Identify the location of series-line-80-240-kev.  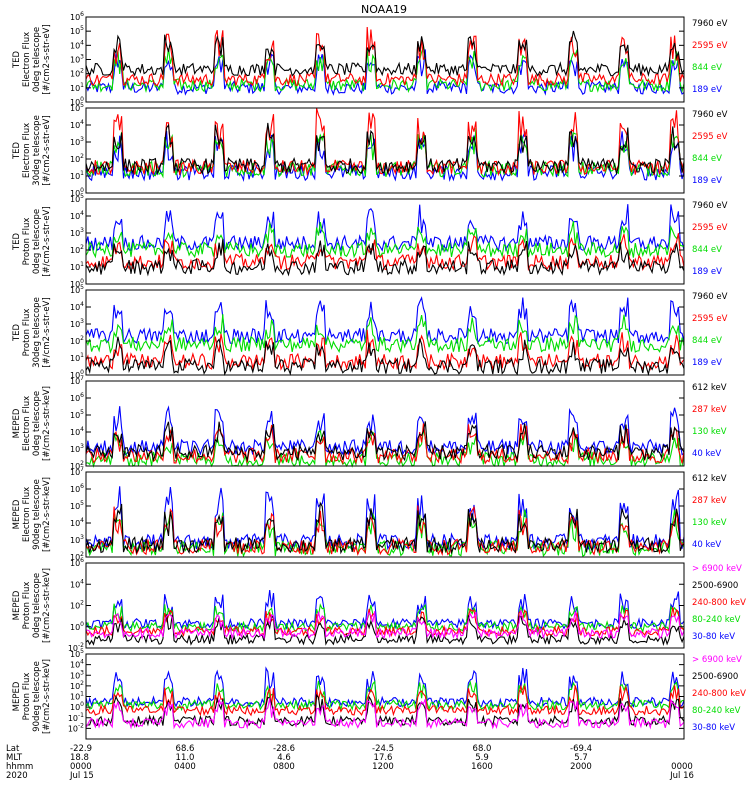
(385, 696).